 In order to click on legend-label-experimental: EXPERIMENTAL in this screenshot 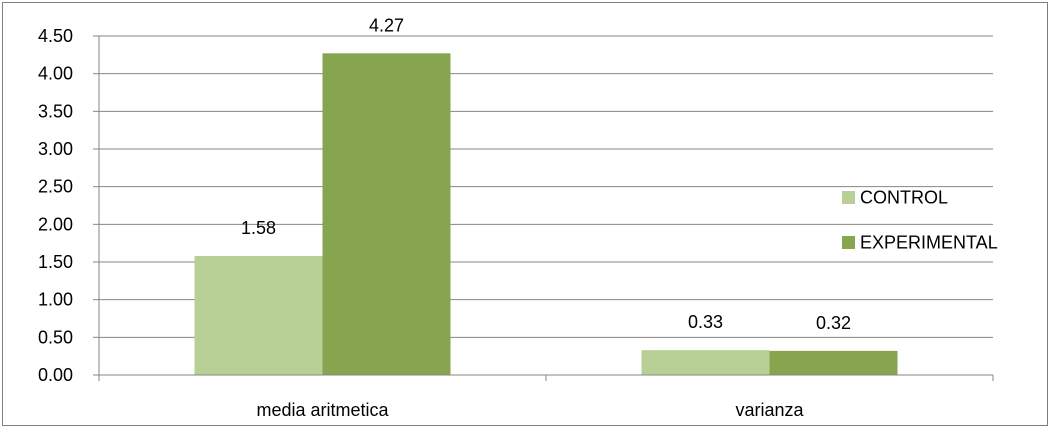, I will do `click(929, 243)`.